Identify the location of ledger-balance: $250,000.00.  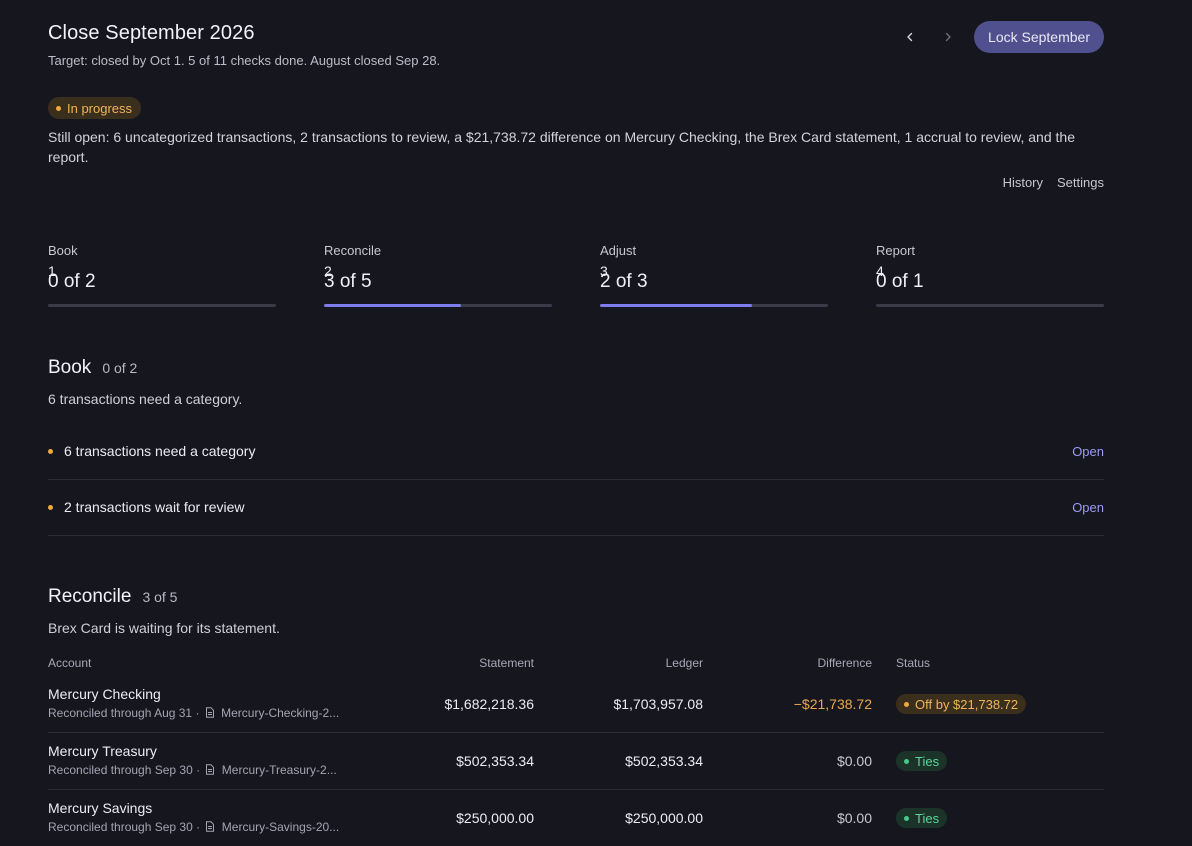
(664, 818).